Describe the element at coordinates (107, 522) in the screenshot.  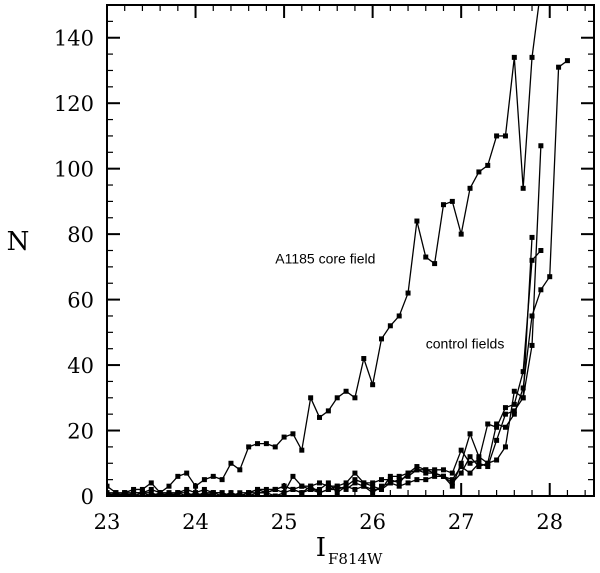
I see `x-tick-label: 23` at that location.